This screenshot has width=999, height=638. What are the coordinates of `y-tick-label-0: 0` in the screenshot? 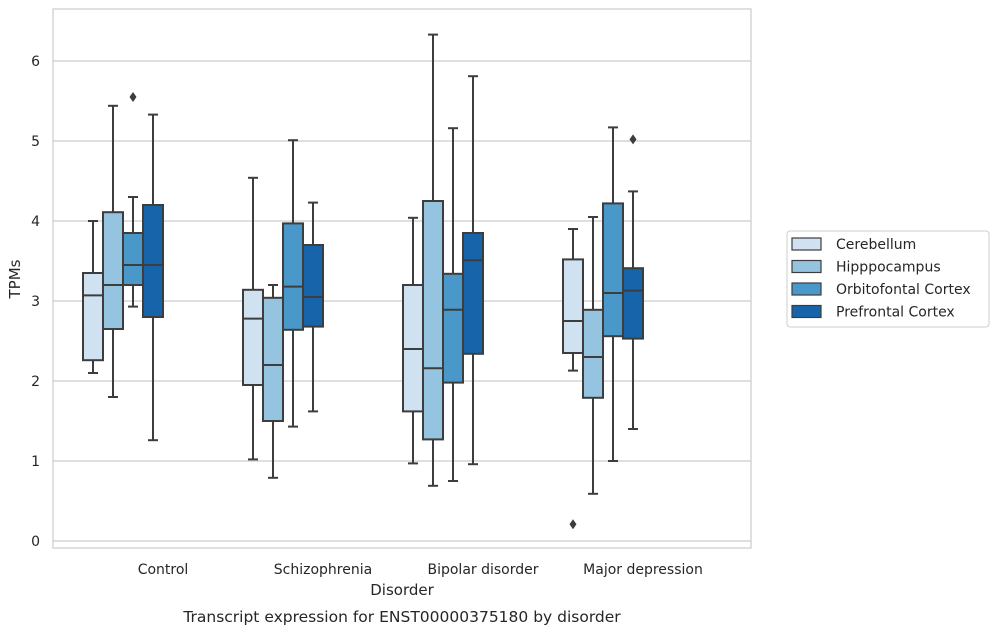 It's located at (35, 542).